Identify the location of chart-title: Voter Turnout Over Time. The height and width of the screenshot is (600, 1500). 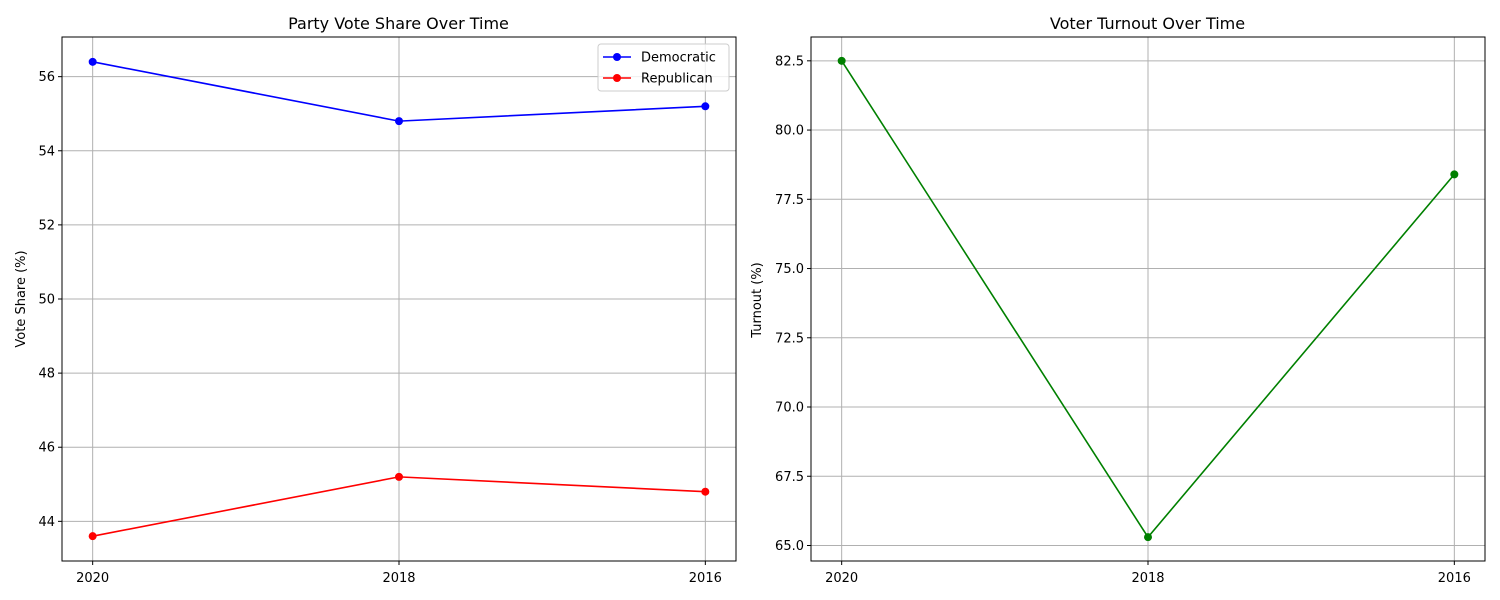
(1147, 23).